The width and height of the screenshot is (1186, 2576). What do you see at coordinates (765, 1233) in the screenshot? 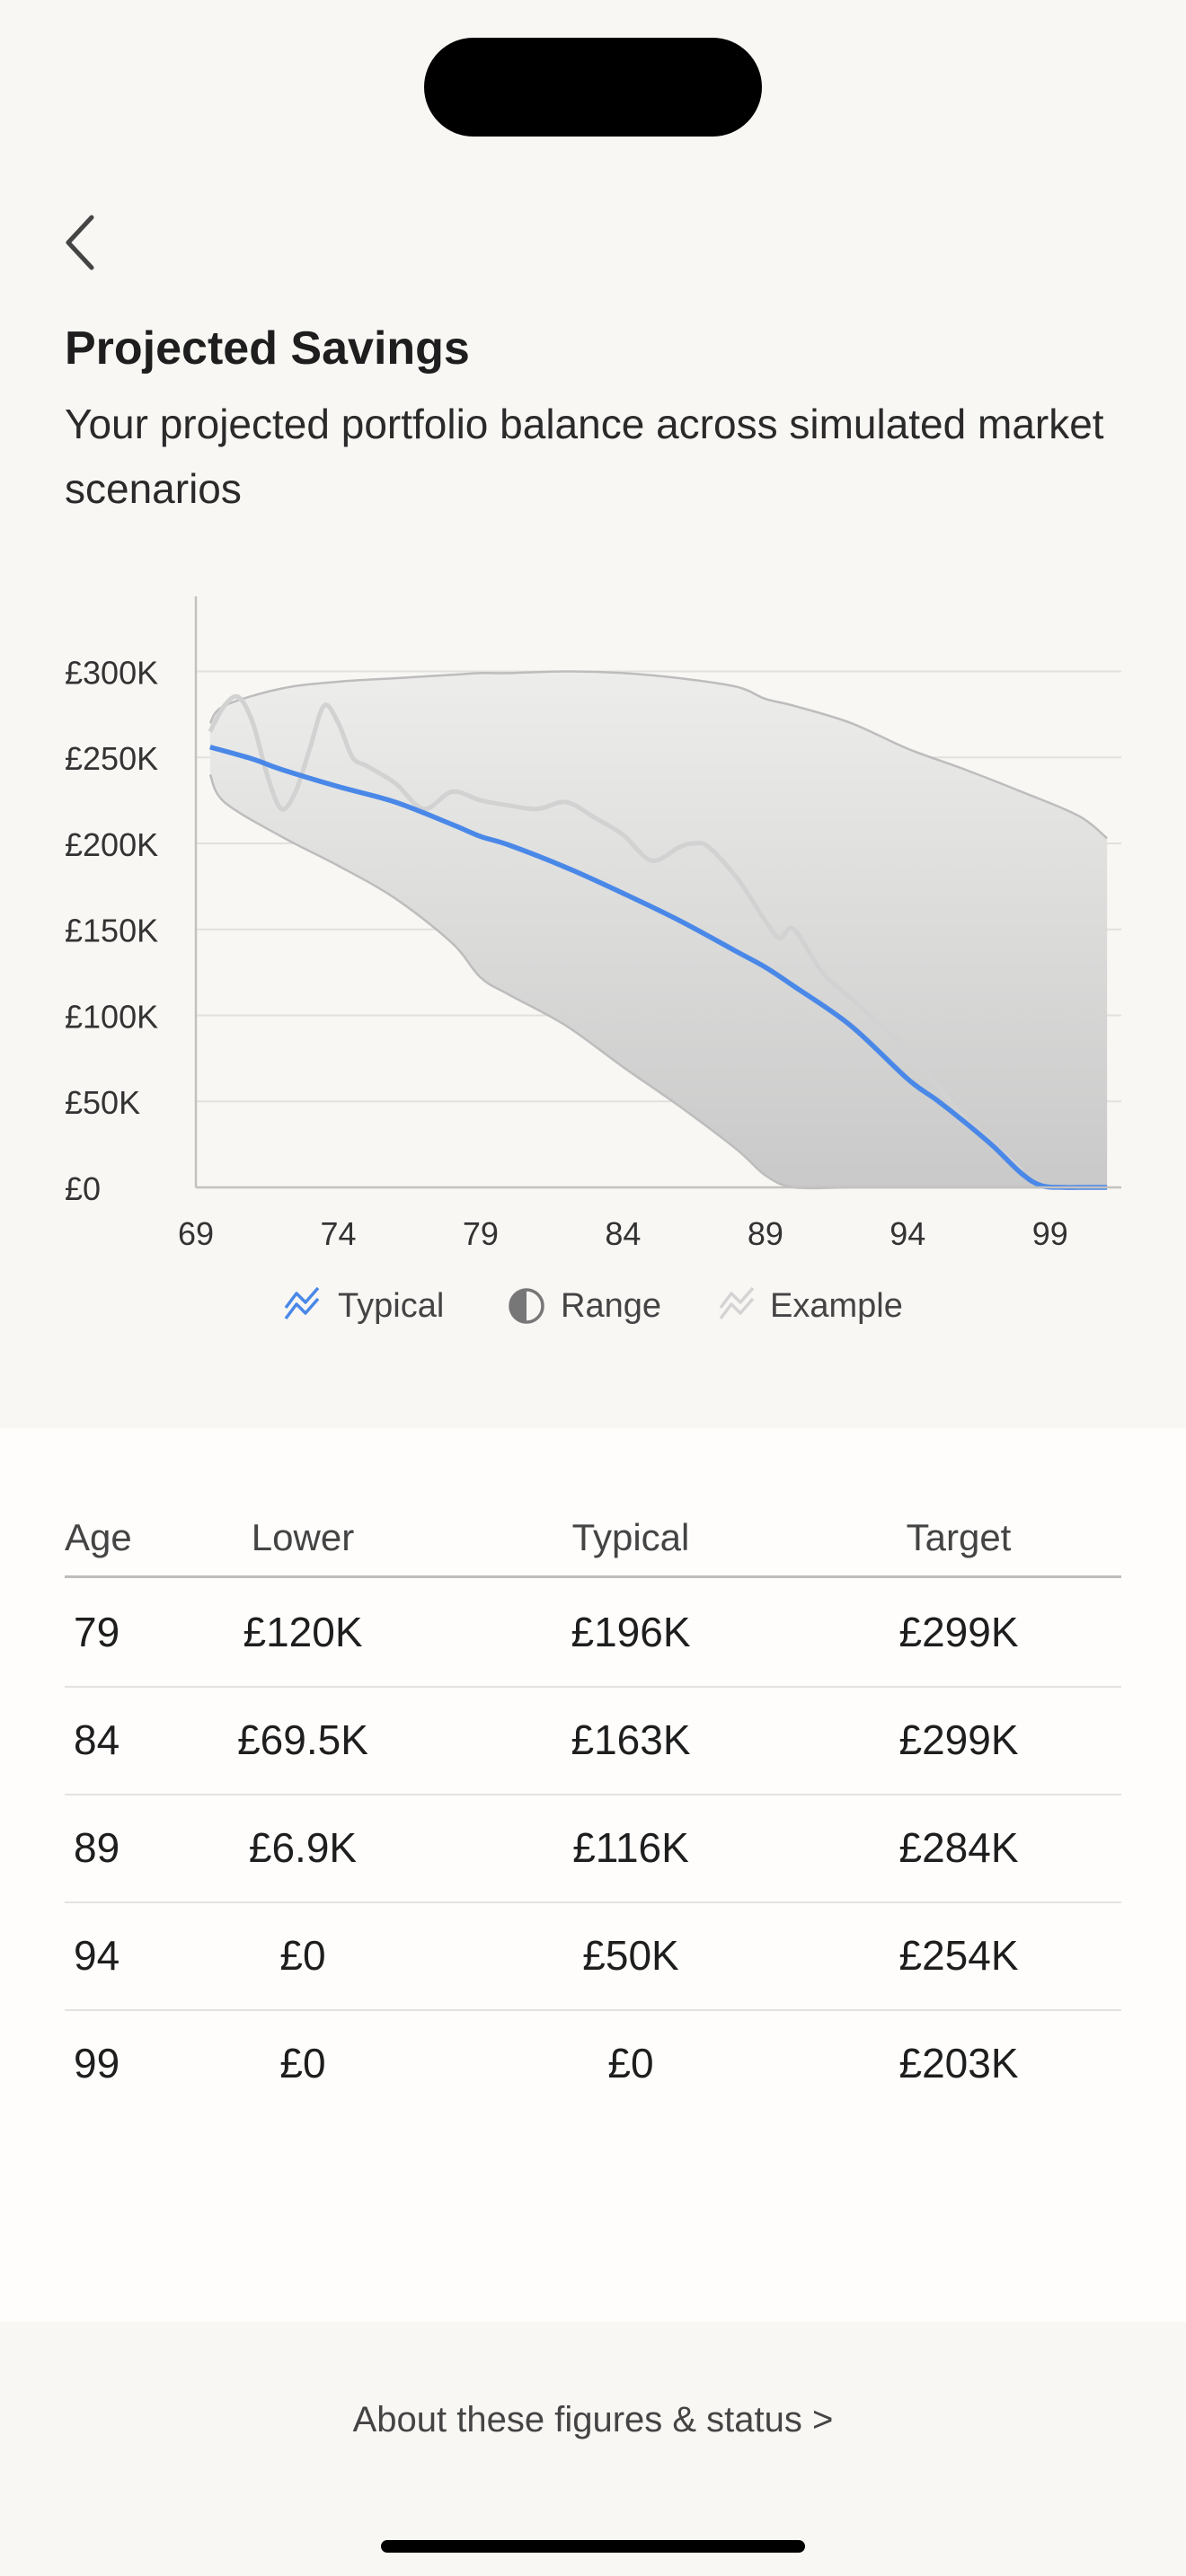
I see `x-tick-label: 89` at bounding box center [765, 1233].